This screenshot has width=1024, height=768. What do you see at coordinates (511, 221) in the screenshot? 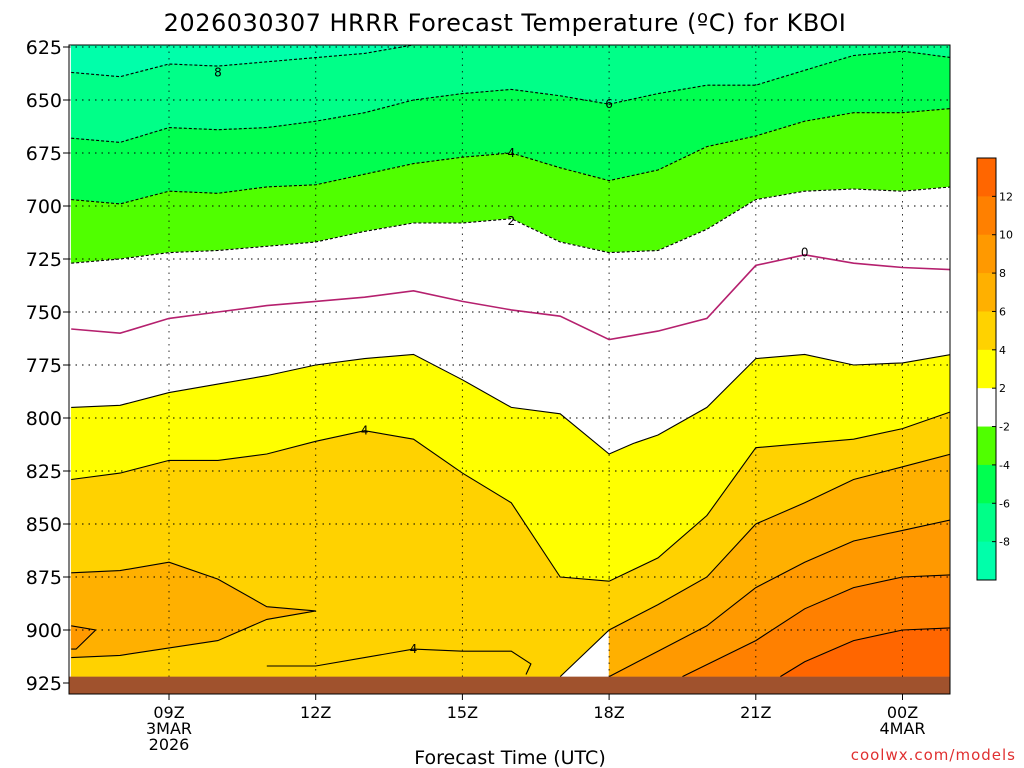
I see `contour-label: 2` at bounding box center [511, 221].